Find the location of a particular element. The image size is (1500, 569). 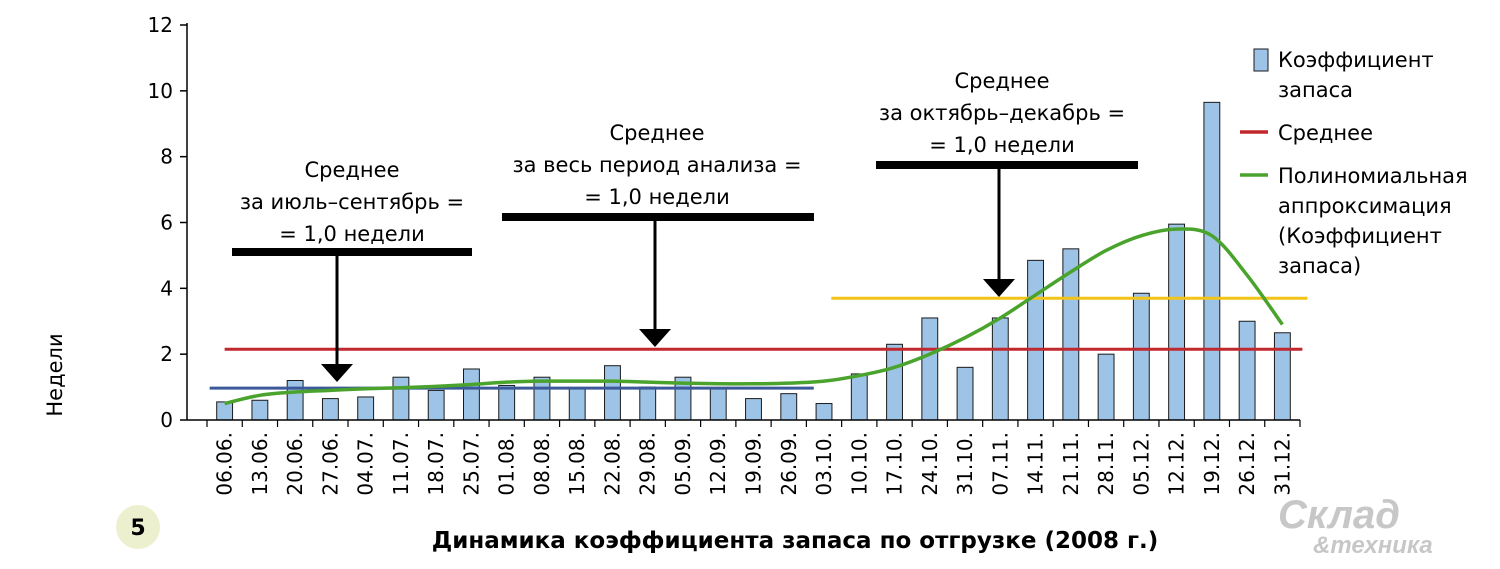

x-tick-label: 08.08. is located at coordinates (542, 464).